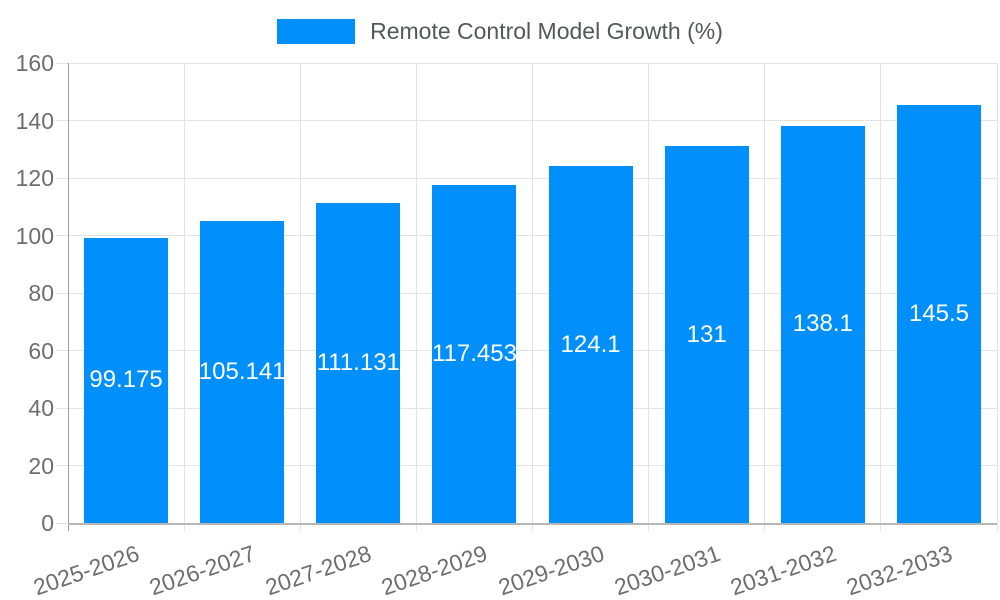 This screenshot has height=600, width=1000. I want to click on bar-2031-2032, so click(822, 324).